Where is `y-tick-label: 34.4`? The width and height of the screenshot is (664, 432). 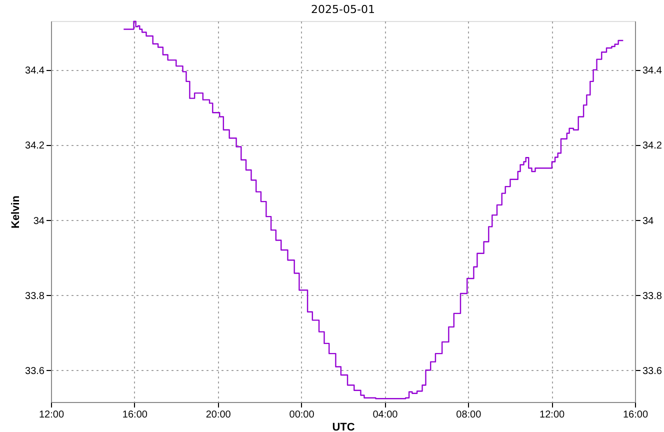
y-tick-label: 34.4 is located at coordinates (35, 71).